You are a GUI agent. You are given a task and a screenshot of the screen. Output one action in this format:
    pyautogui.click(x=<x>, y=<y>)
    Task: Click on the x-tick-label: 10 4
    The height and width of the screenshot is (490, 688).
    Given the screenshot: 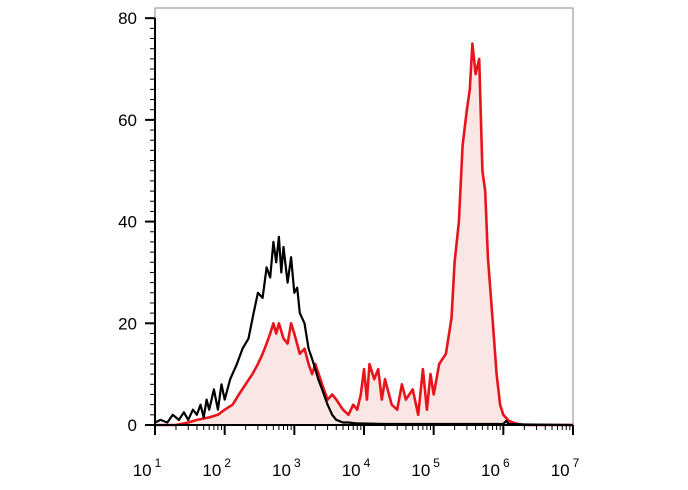 What is the action you would take?
    pyautogui.click(x=356, y=468)
    